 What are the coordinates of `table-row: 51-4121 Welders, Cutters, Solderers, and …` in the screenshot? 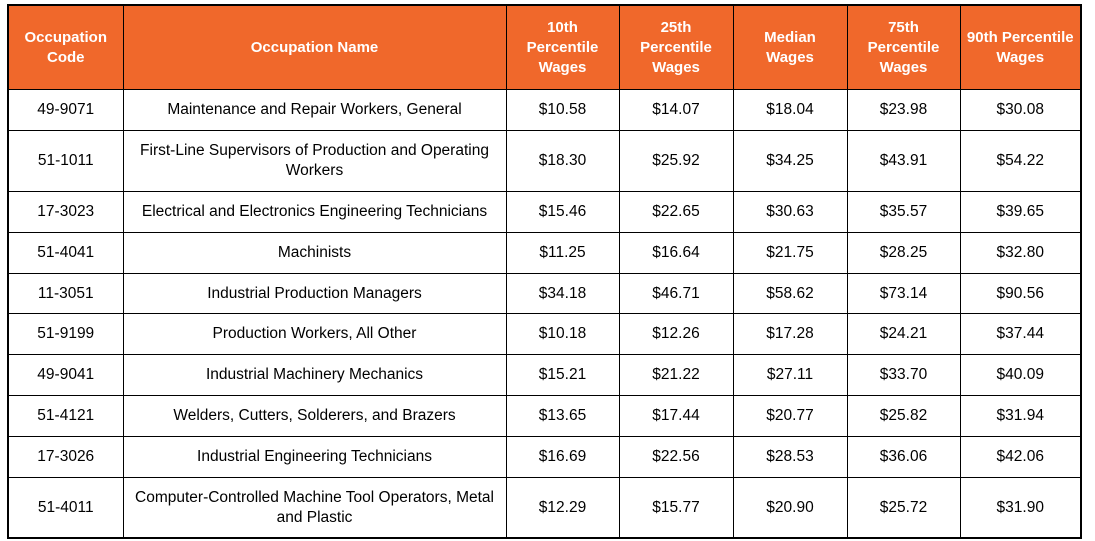 It's located at (544, 416).